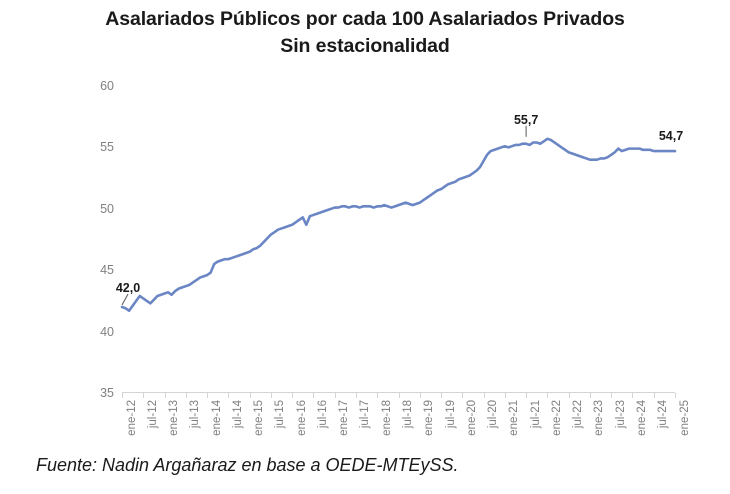 Image resolution: width=730 pixels, height=494 pixels. I want to click on x-tick-label: jul-18, so click(408, 414).